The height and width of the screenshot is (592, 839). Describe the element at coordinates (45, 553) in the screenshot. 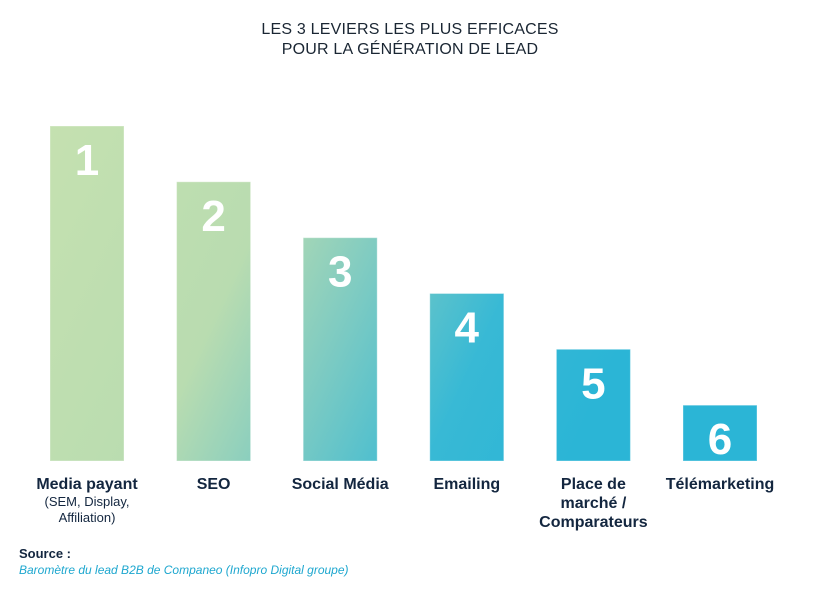

I see `source-label: Source :` at that location.